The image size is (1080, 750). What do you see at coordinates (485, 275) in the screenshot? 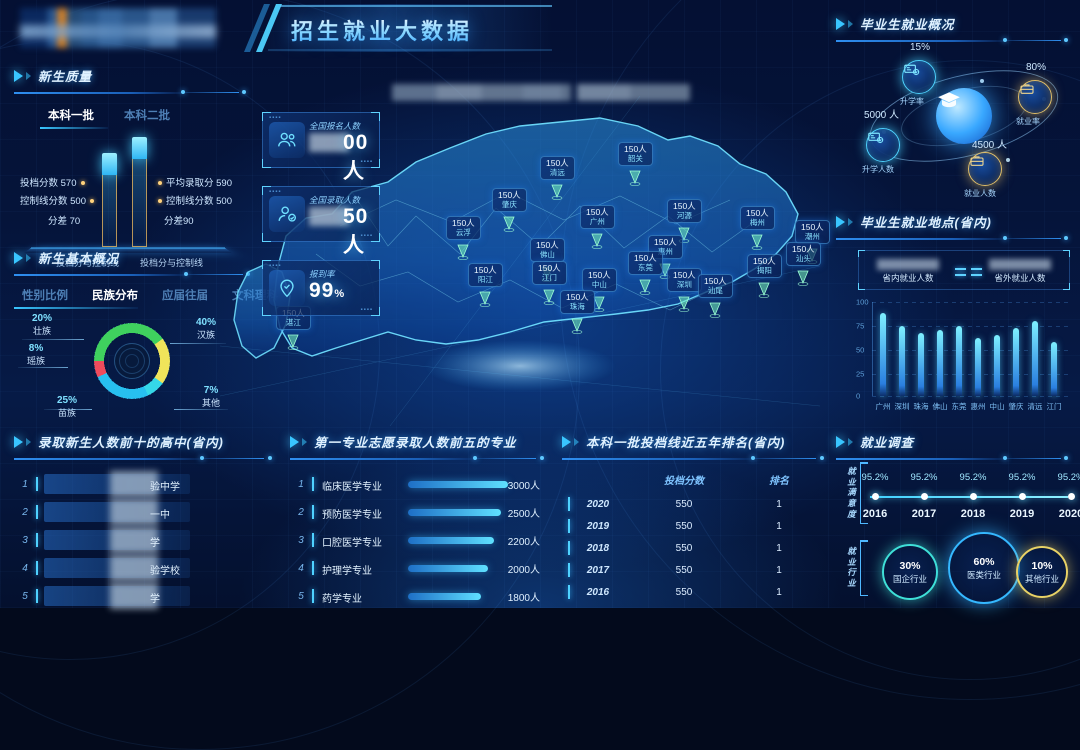
I see `marker-chip: 150人 阳江` at bounding box center [485, 275].